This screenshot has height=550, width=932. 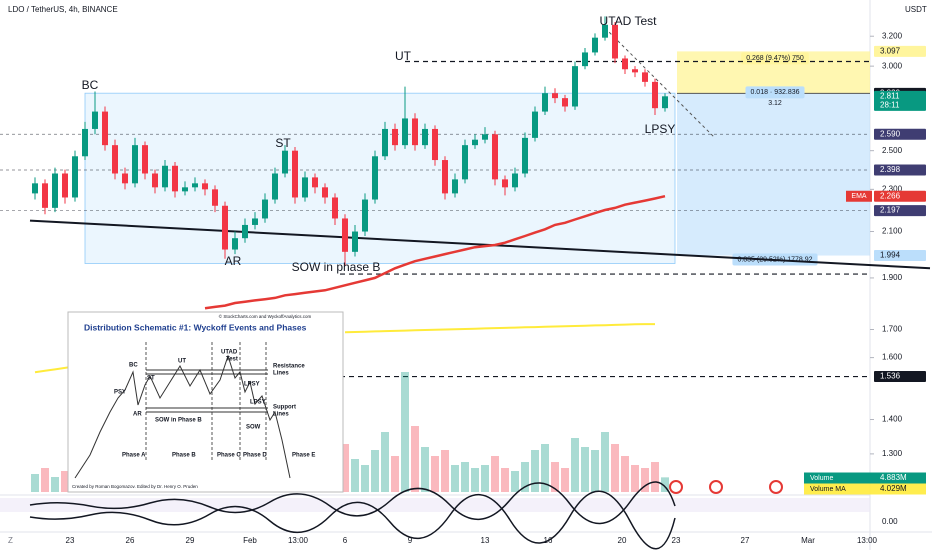 What do you see at coordinates (151, 379) in the screenshot?
I see `event-label: ST` at bounding box center [151, 379].